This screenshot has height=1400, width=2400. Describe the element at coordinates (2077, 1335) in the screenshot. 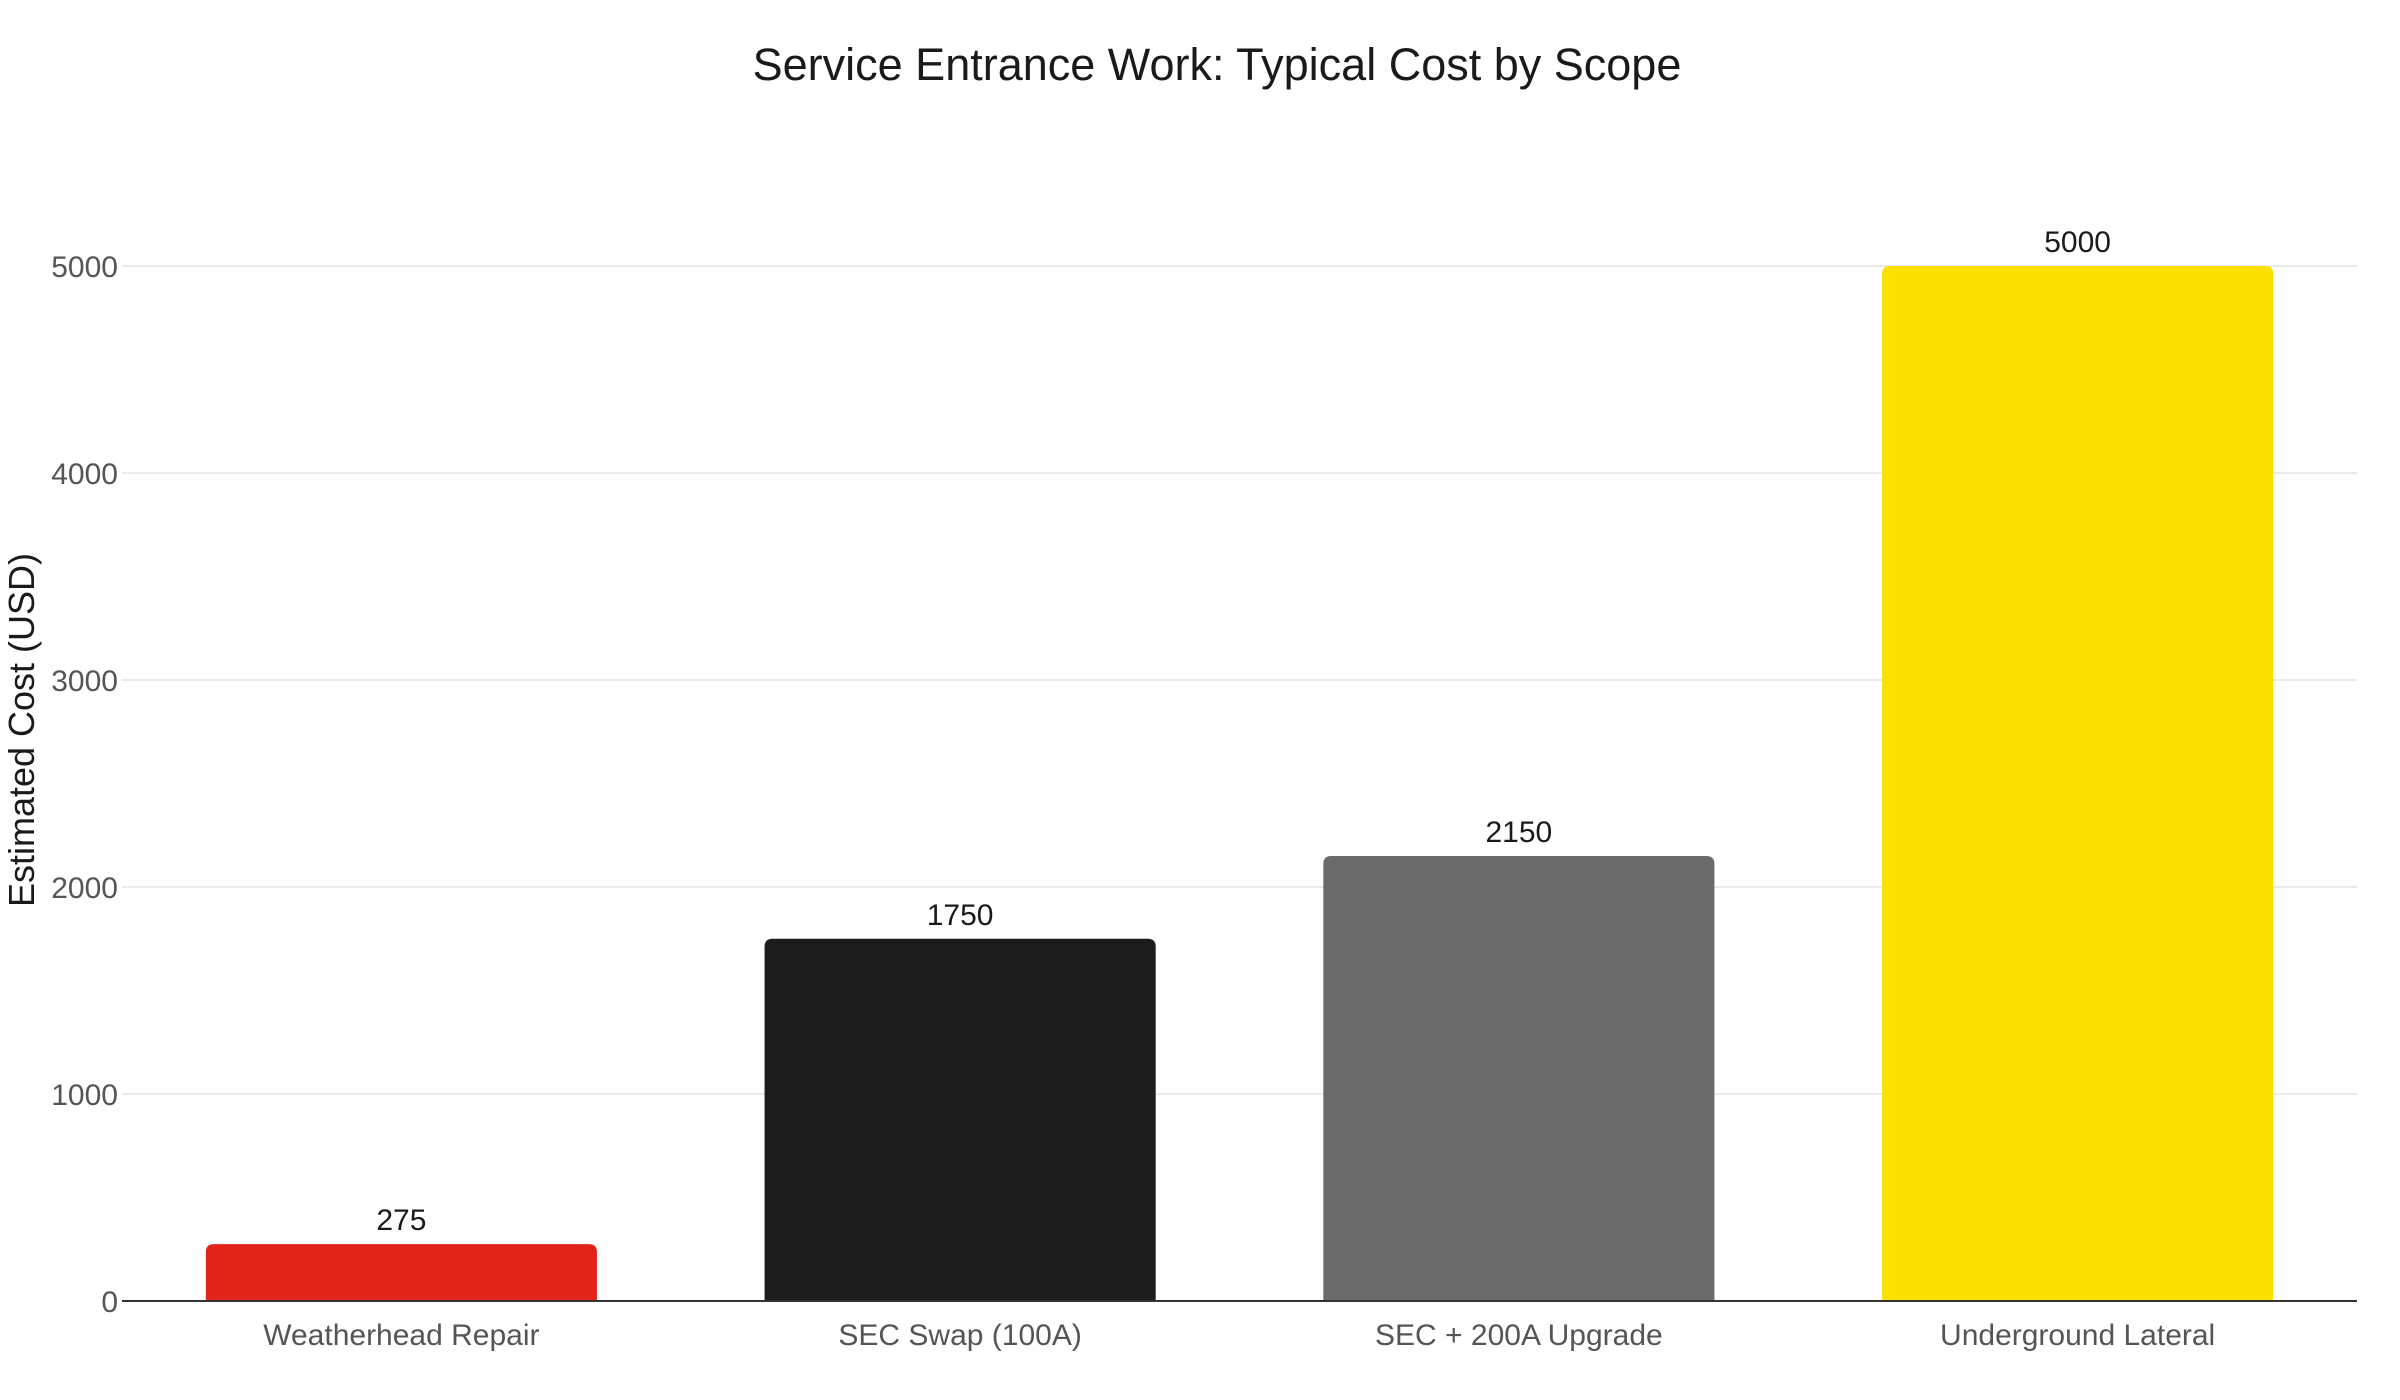

I see `x-tick-label: Underground Lateral` at that location.